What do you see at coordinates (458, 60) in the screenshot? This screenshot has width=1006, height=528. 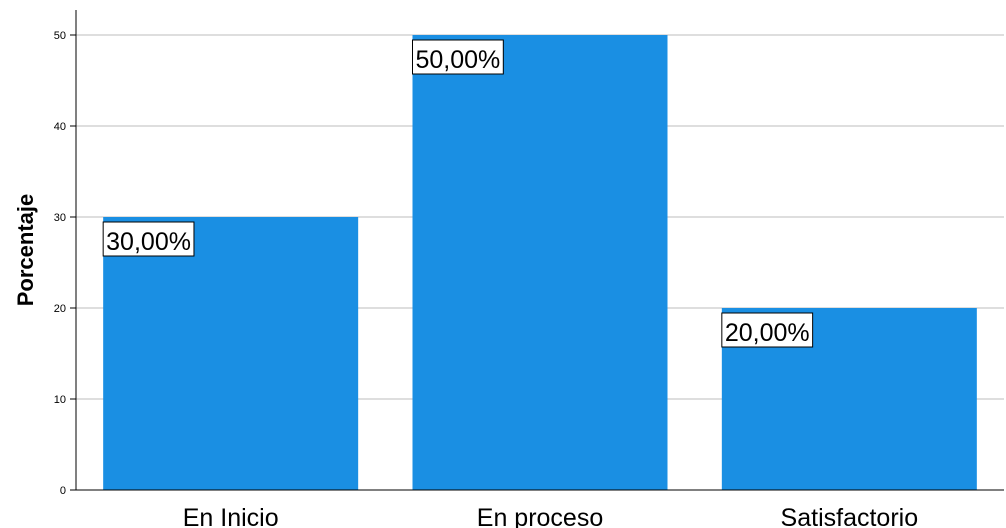 I see `data-label-text: 50,00%` at bounding box center [458, 60].